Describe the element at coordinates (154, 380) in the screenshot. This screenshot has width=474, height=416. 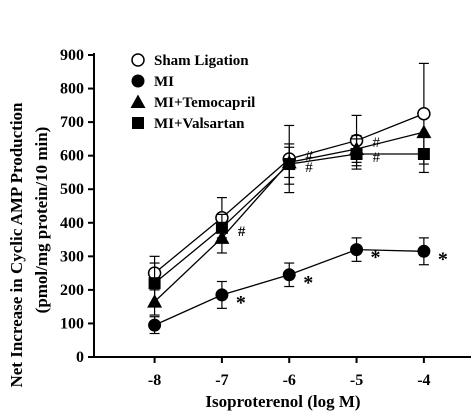
I see `x-tick-label: -8` at that location.